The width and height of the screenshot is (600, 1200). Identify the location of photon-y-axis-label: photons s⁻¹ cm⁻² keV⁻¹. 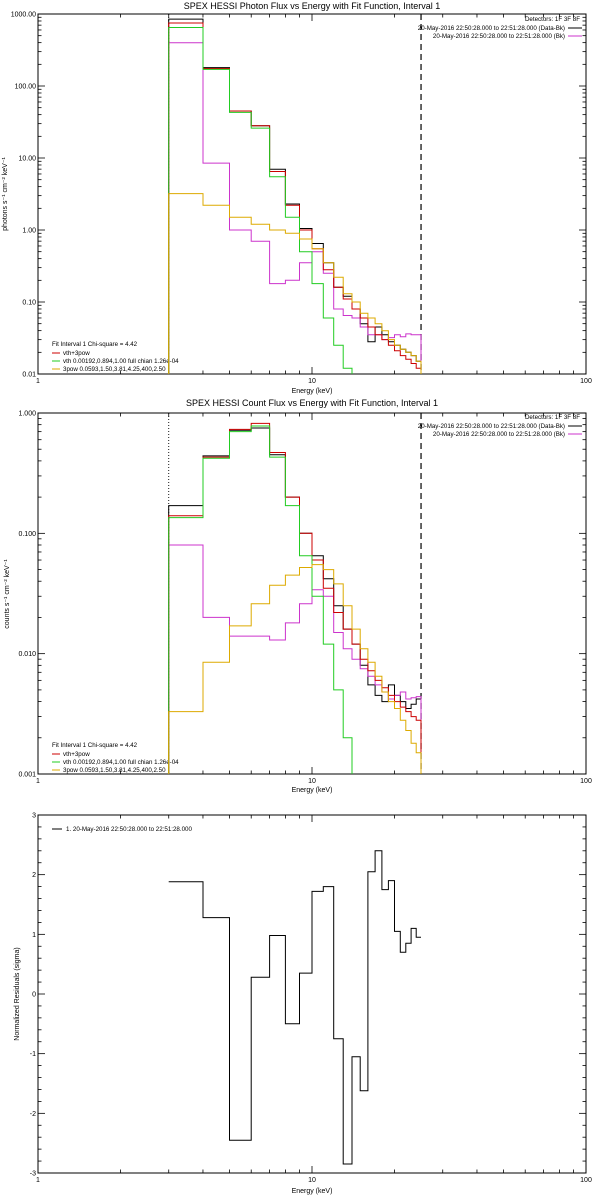
(5, 193).